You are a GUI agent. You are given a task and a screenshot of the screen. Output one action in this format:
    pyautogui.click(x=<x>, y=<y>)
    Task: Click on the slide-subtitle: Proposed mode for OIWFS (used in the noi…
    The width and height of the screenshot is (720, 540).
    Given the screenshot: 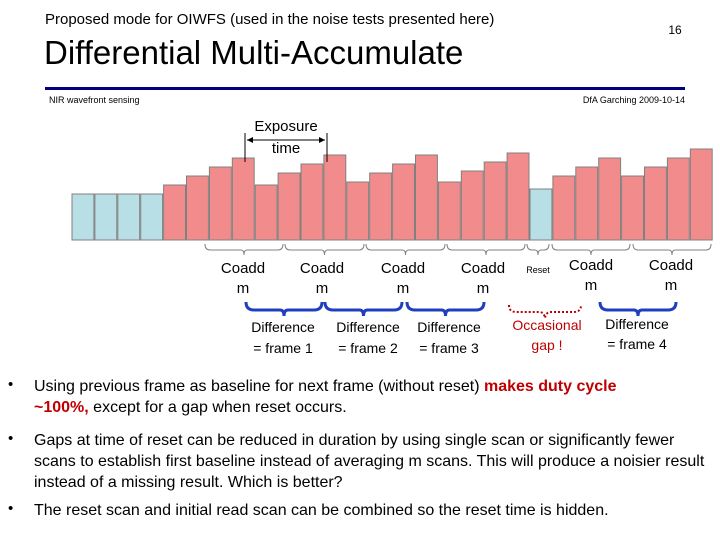 What is the action you would take?
    pyautogui.click(x=270, y=19)
    